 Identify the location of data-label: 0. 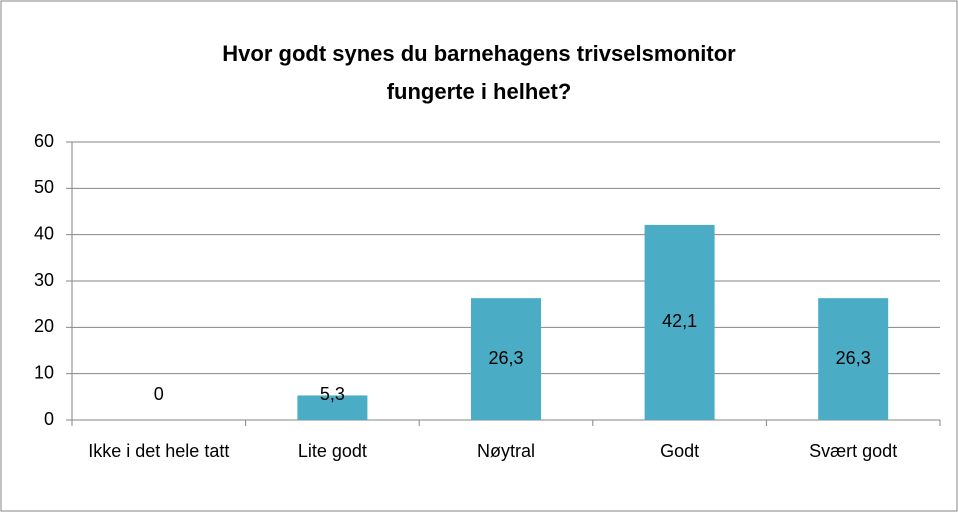
(159, 394).